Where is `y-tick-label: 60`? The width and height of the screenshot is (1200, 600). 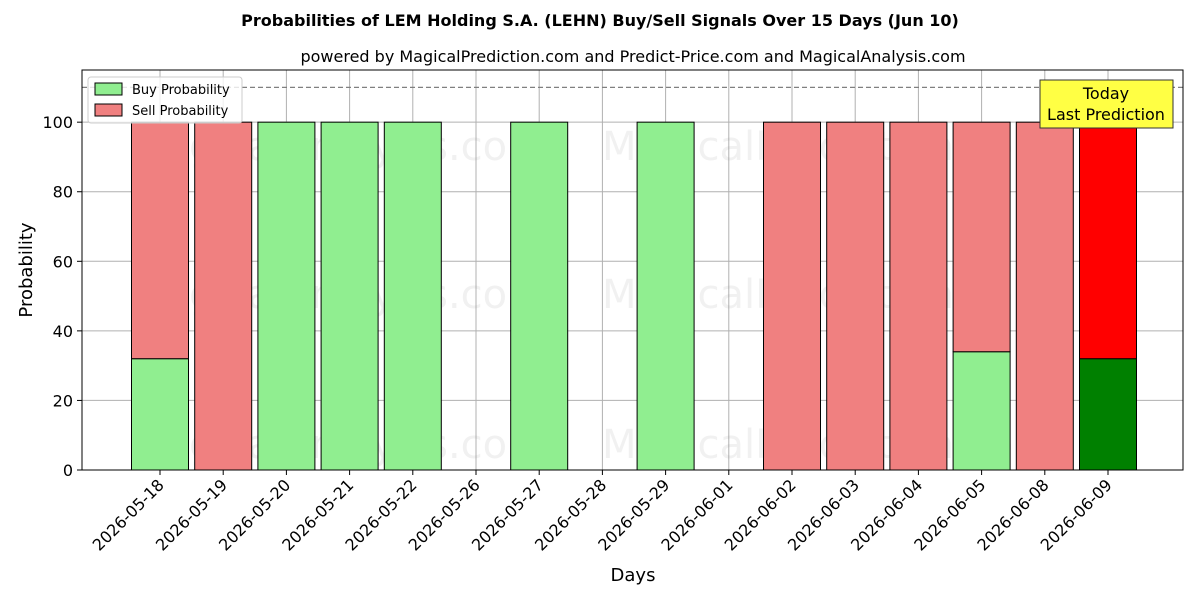
y-tick-label: 60 is located at coordinates (63, 261).